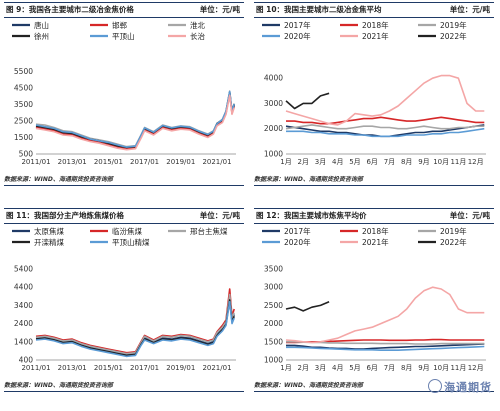  I want to click on legend-label: 徐州, so click(41, 36).